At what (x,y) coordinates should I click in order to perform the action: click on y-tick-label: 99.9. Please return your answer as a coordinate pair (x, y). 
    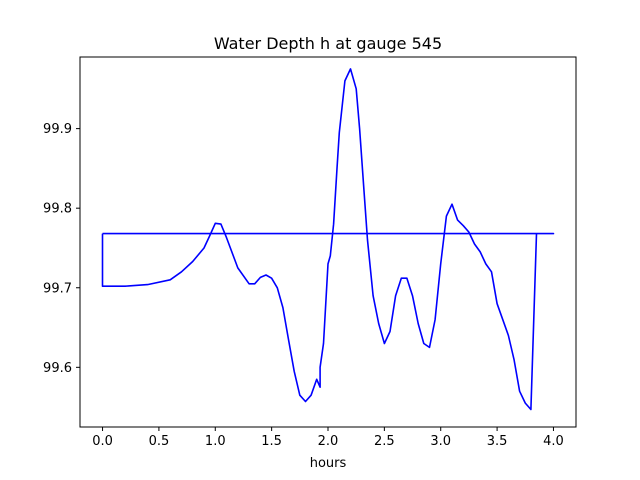
    Looking at the image, I should click on (57, 129).